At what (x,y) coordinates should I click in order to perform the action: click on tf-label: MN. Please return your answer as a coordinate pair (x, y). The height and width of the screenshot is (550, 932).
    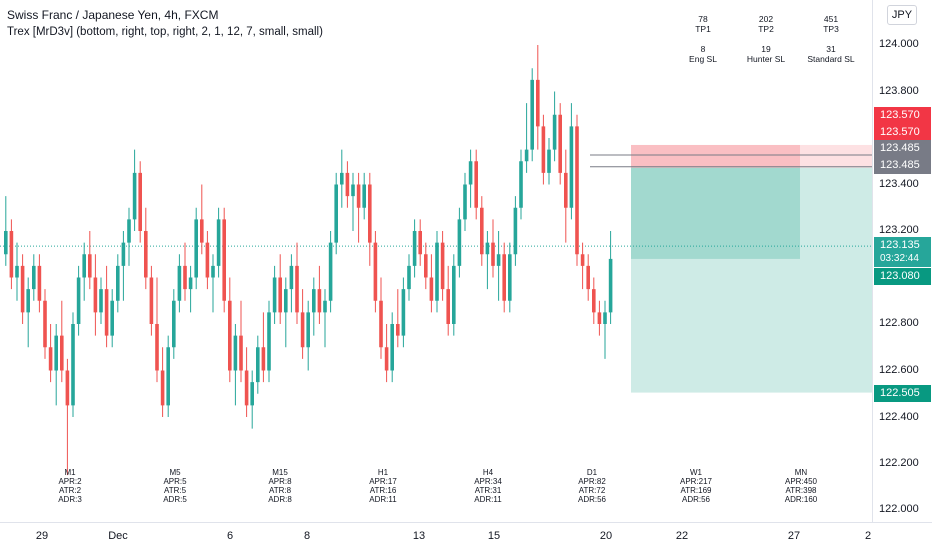
    Looking at the image, I should click on (801, 472).